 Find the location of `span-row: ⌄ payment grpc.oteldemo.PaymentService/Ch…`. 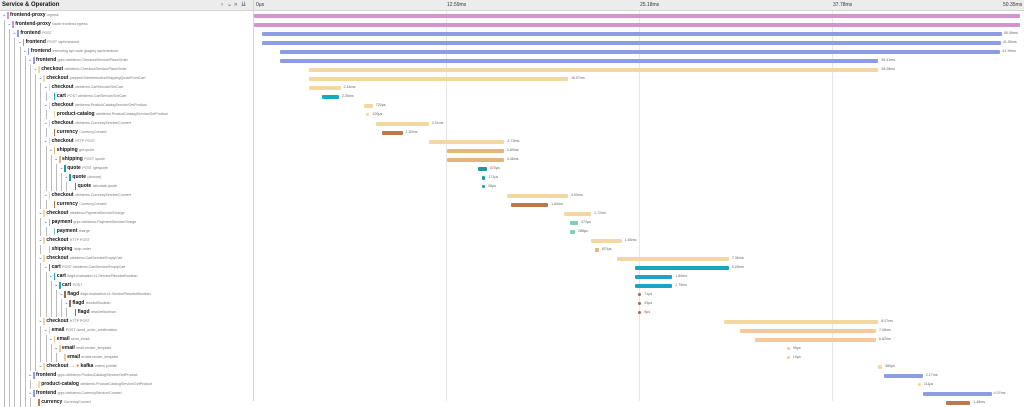

span-row: ⌄ payment grpc.oteldemo.PaymentService/Ch… is located at coordinates (512, 222).